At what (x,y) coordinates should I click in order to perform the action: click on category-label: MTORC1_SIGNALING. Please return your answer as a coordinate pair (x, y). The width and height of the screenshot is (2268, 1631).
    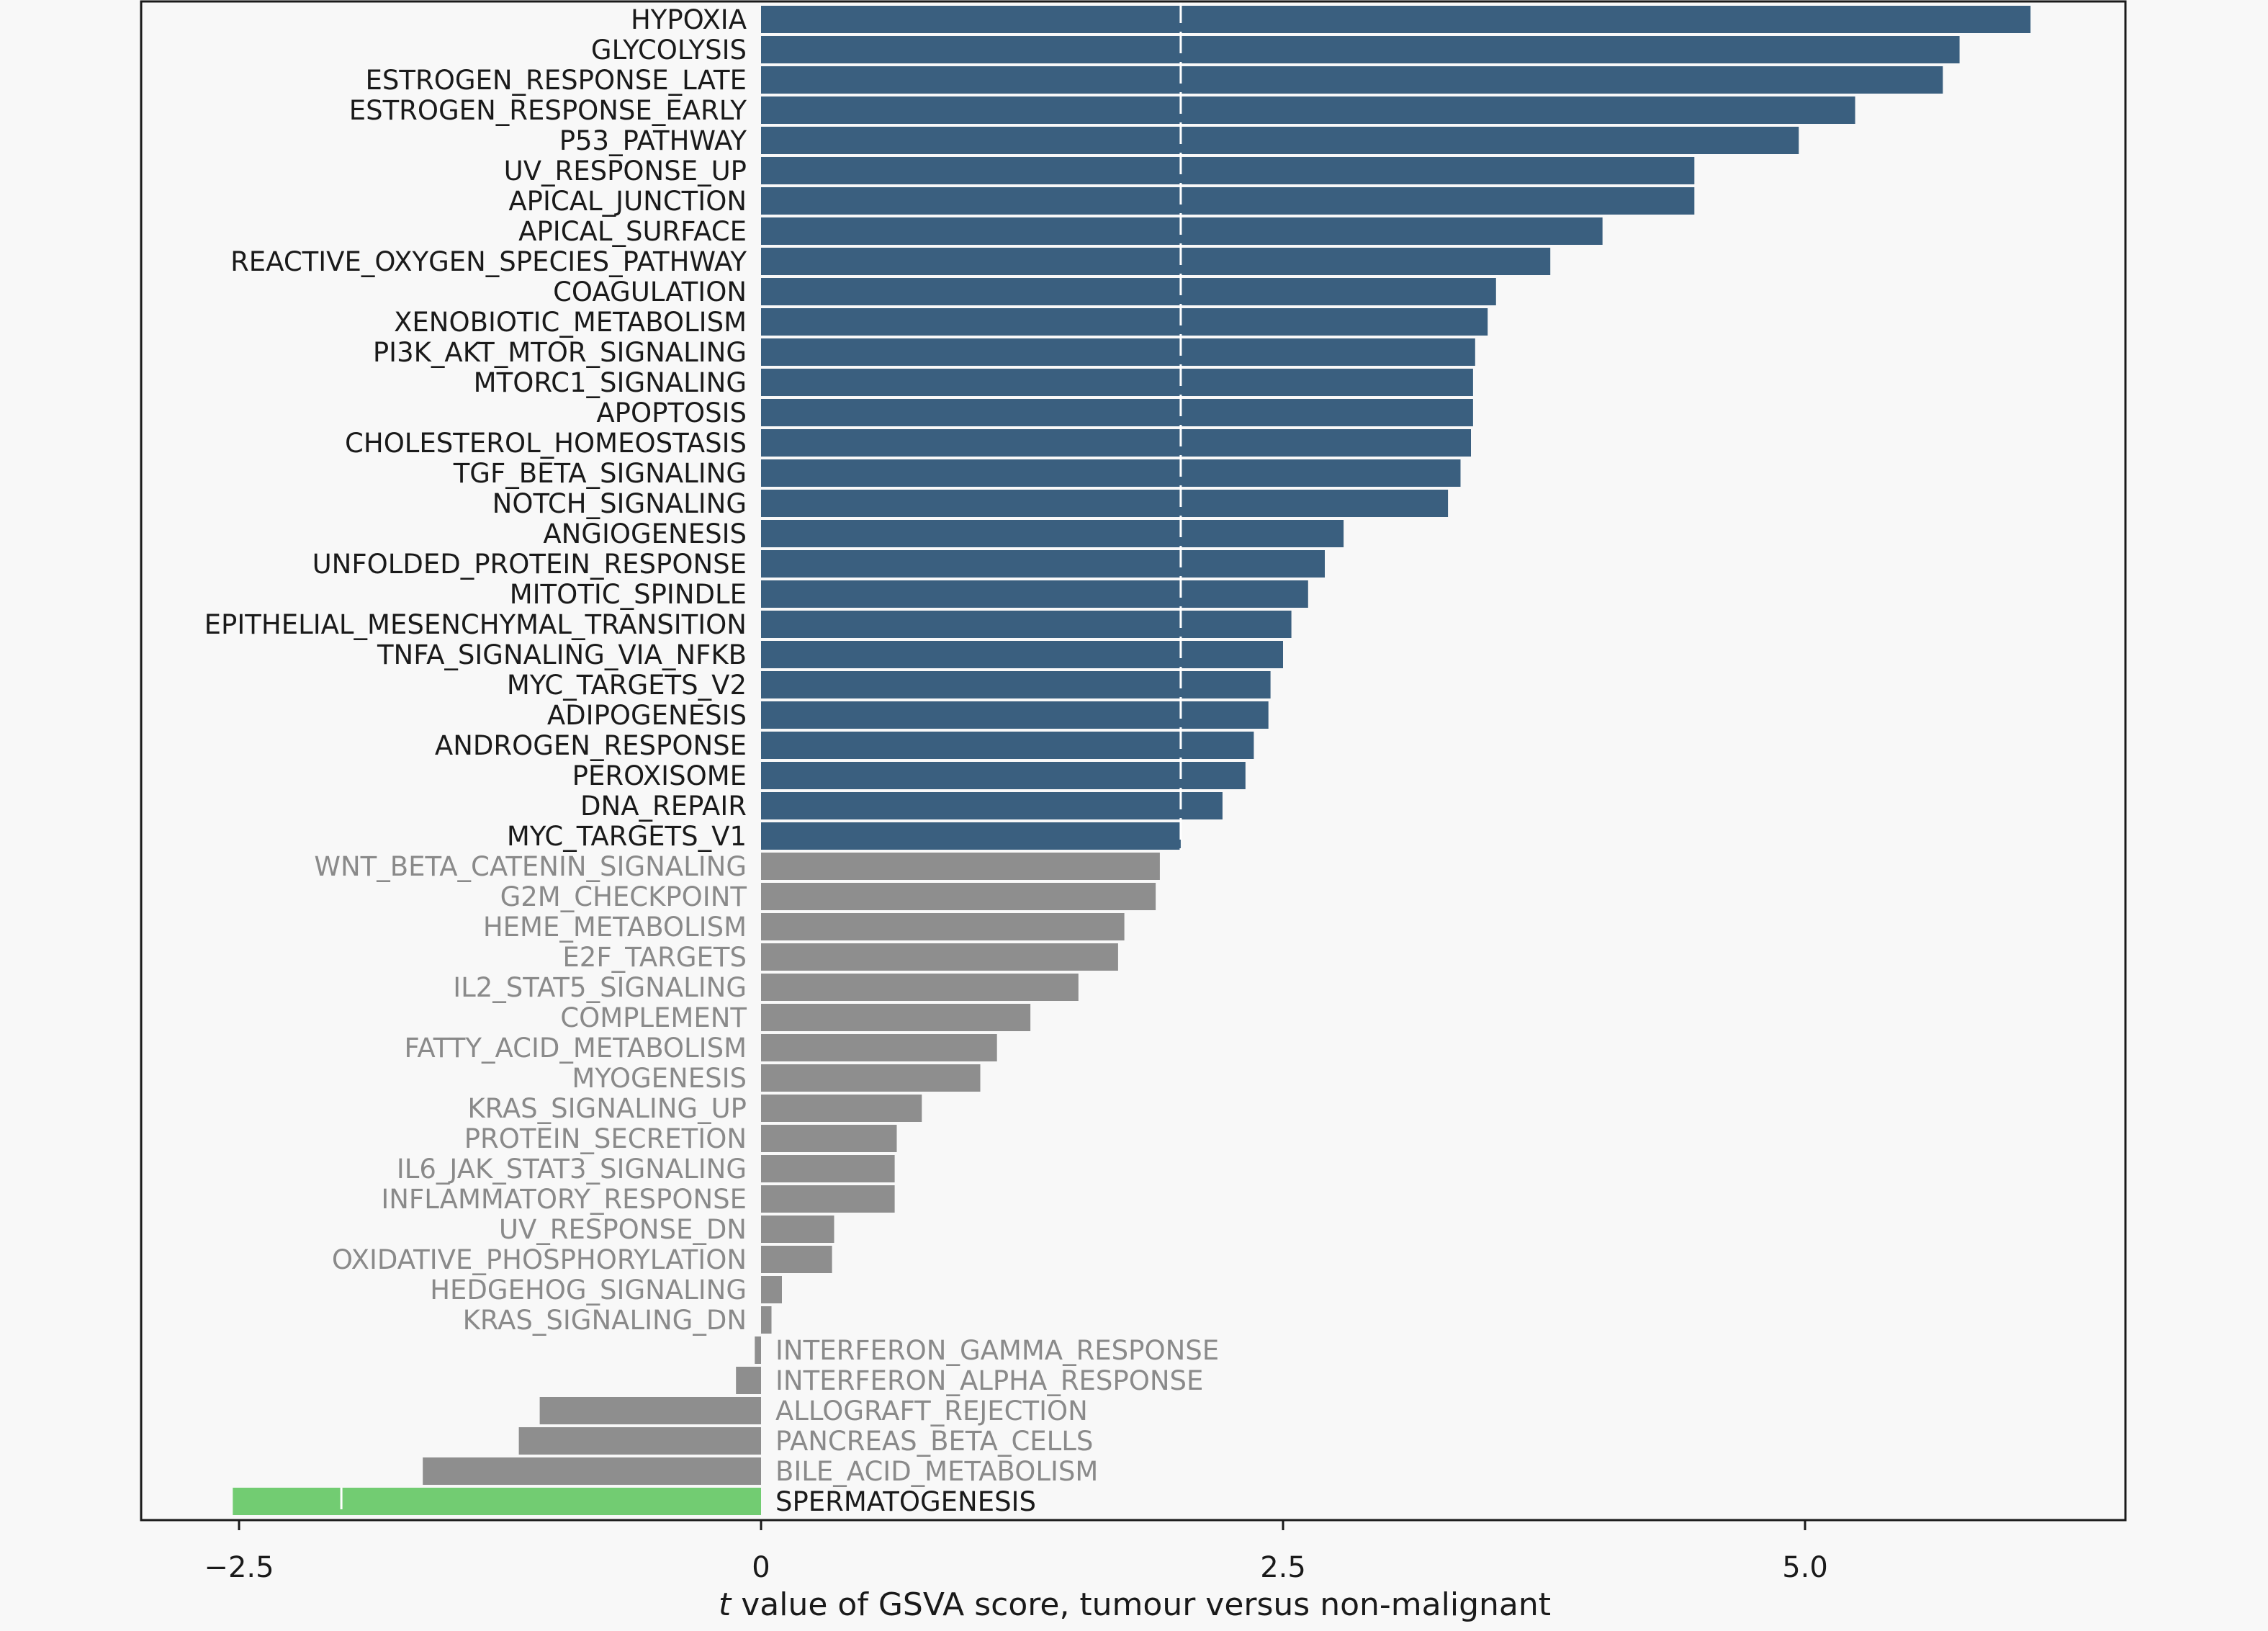
    Looking at the image, I should click on (610, 382).